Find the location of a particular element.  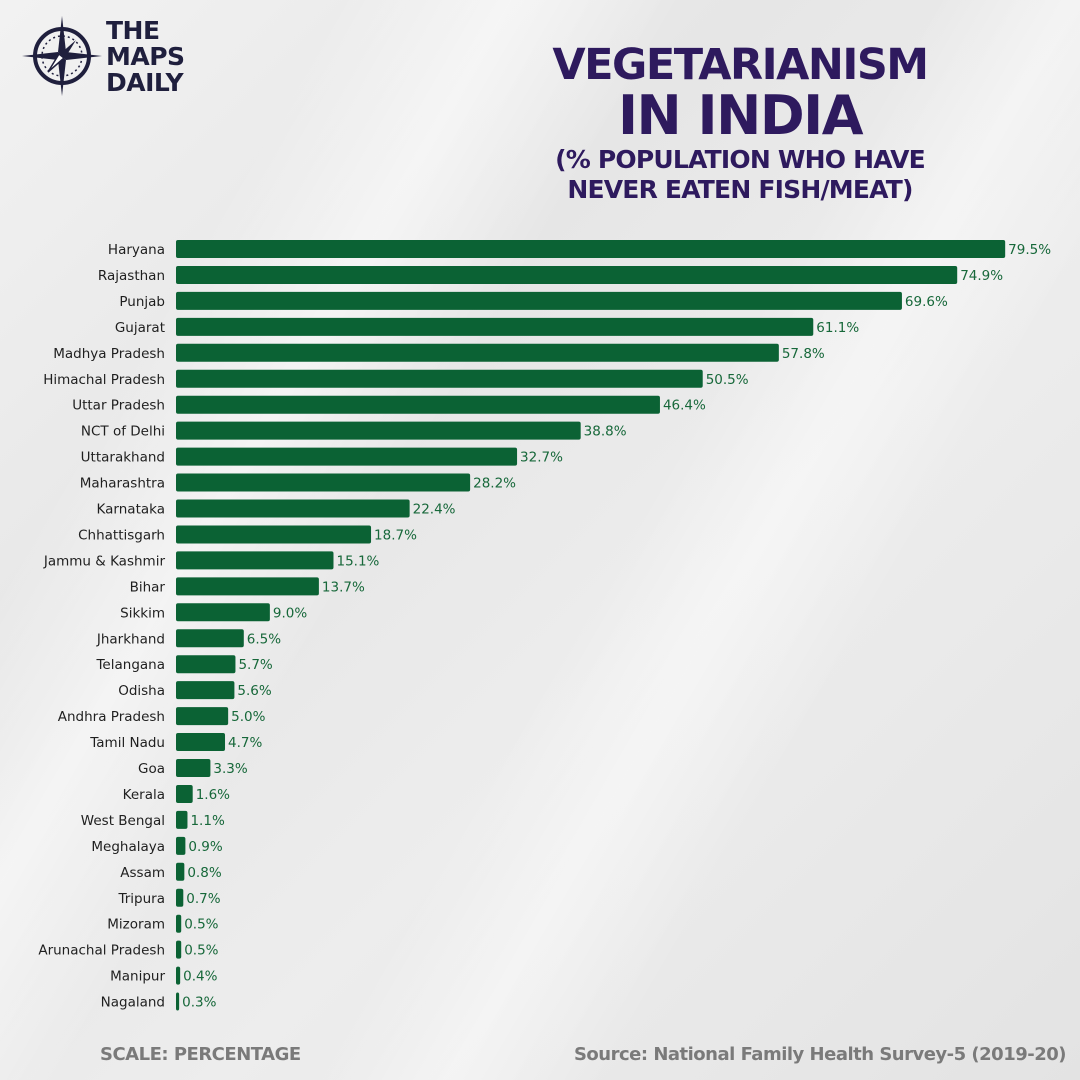

category-label: Uttar Pradesh is located at coordinates (118, 406).